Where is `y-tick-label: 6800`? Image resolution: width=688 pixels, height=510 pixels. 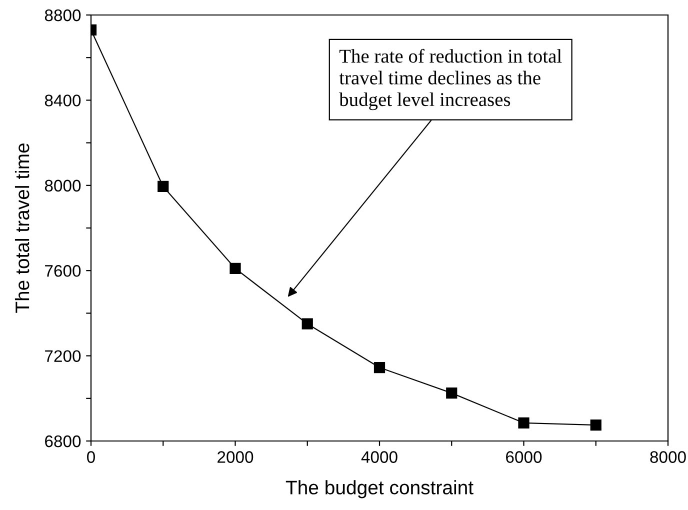
y-tick-label: 6800 is located at coordinates (63, 441).